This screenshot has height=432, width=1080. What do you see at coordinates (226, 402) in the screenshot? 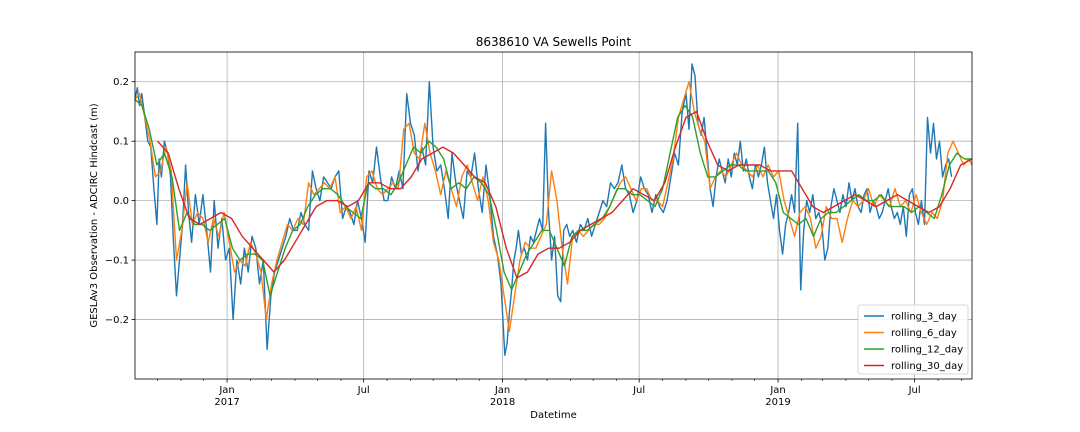
I see `x-tick-year-label: 2017` at bounding box center [226, 402].